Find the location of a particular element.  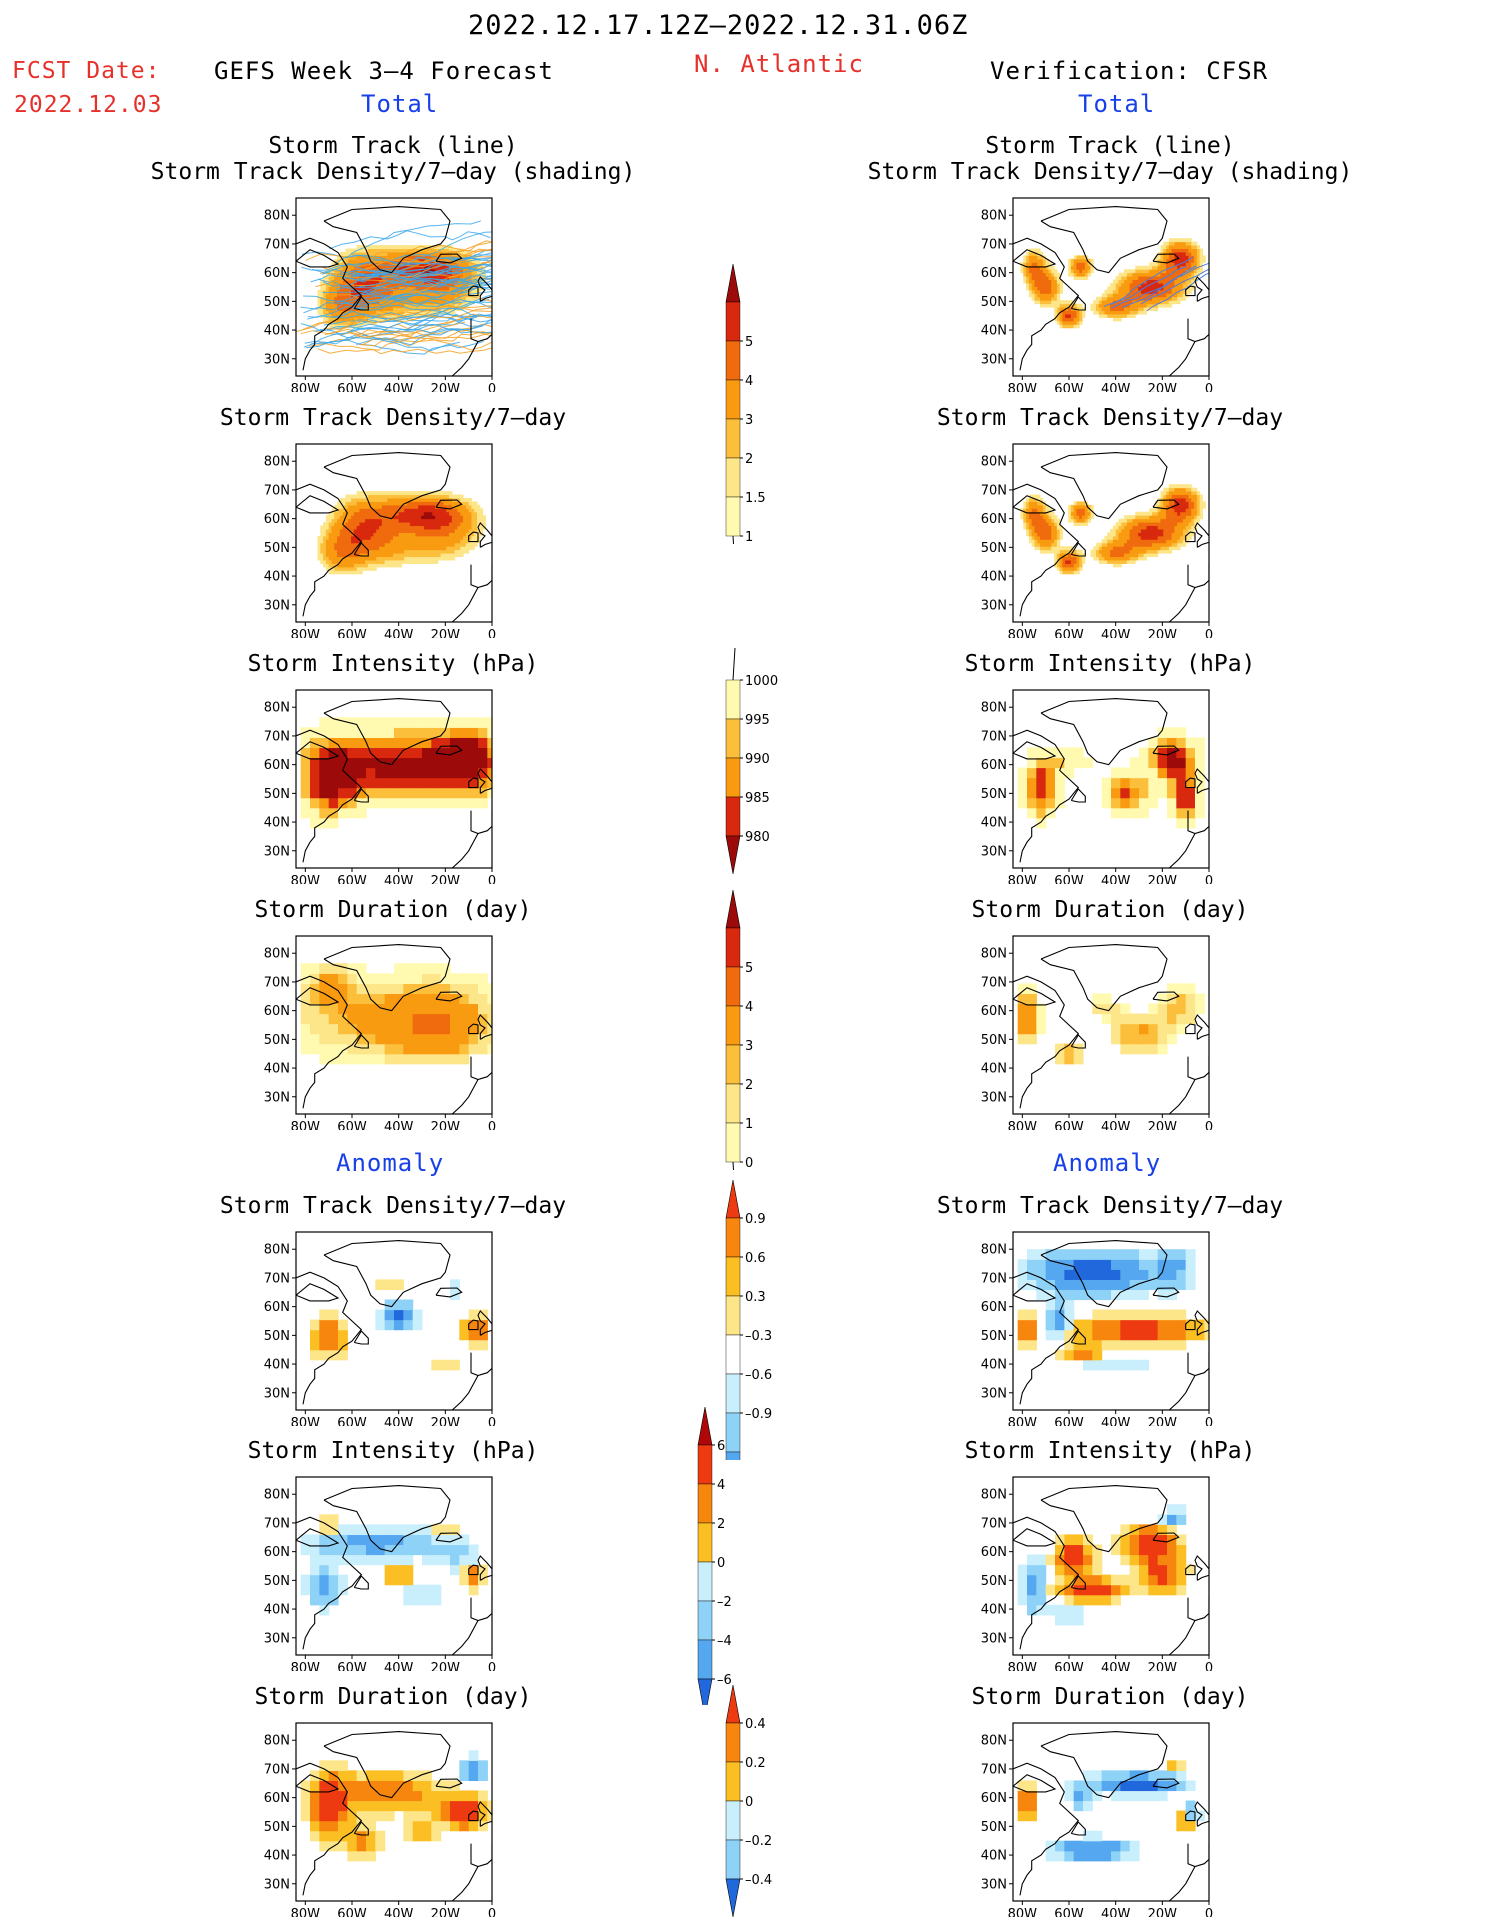

storm-track-line is located at coordinates (413, 284).